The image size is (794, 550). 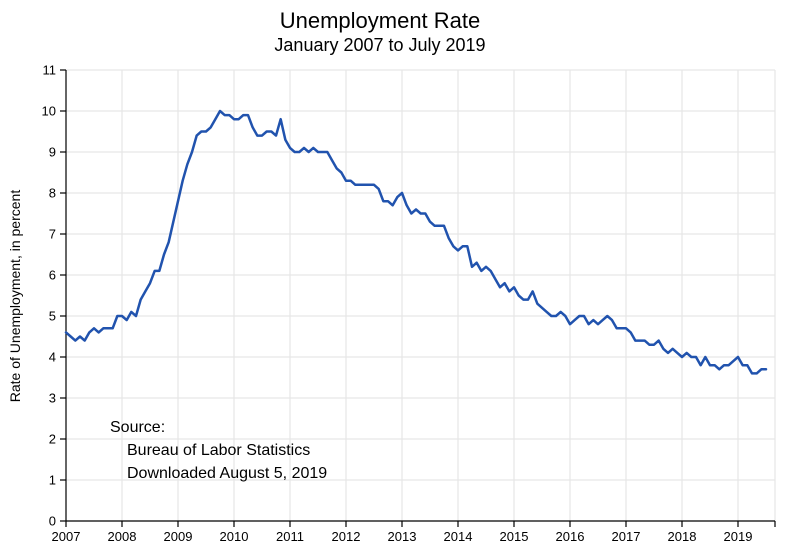 What do you see at coordinates (626, 536) in the screenshot?
I see `x-tick-label: 2017` at bounding box center [626, 536].